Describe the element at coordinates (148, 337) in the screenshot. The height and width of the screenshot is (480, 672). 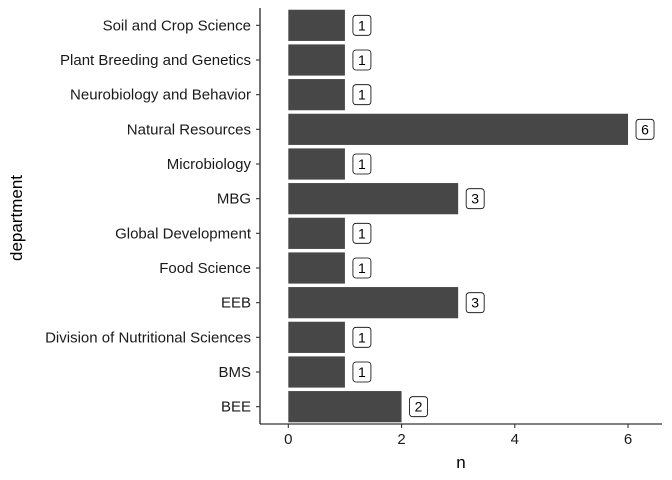
I see `y-tick-label: Division of Nutritional Sciences` at that location.